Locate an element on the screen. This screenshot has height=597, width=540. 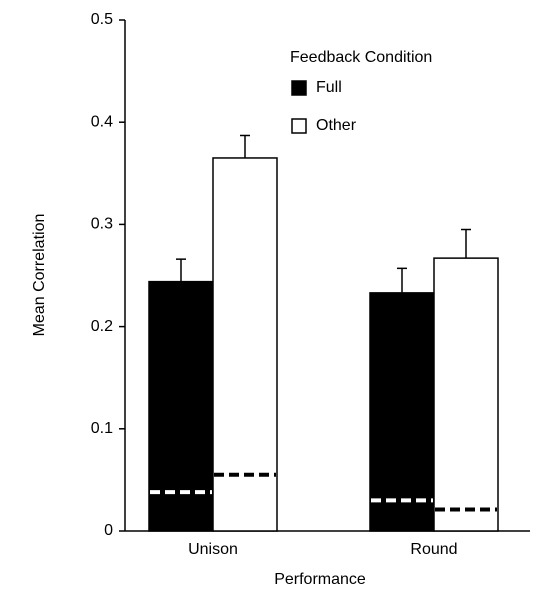
y-tick-label: 0.5 is located at coordinates (102, 19).